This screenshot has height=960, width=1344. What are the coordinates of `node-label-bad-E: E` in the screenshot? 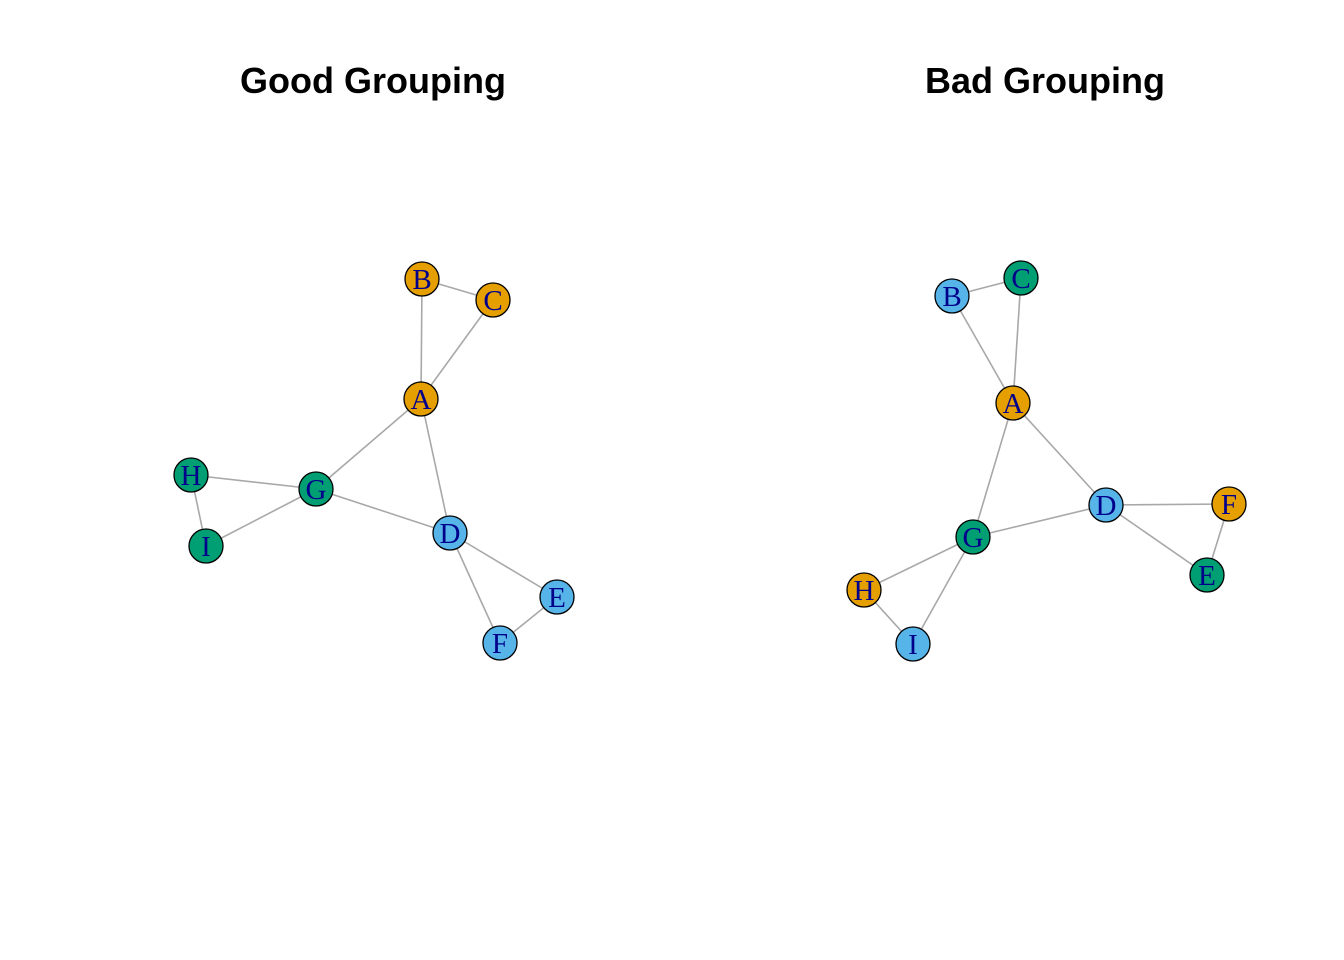 It's located at (1207, 576).